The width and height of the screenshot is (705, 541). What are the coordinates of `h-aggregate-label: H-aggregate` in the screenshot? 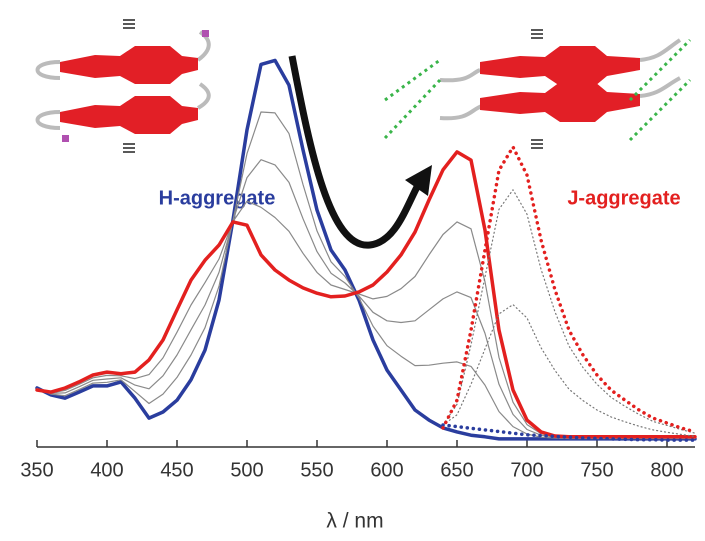 It's located at (217, 198).